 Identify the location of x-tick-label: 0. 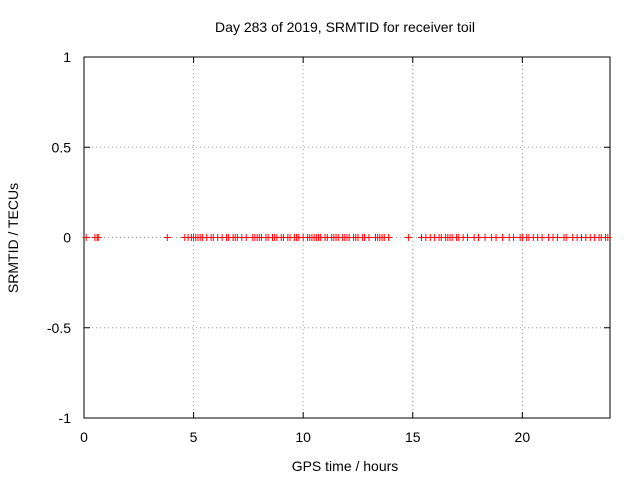
(84, 437).